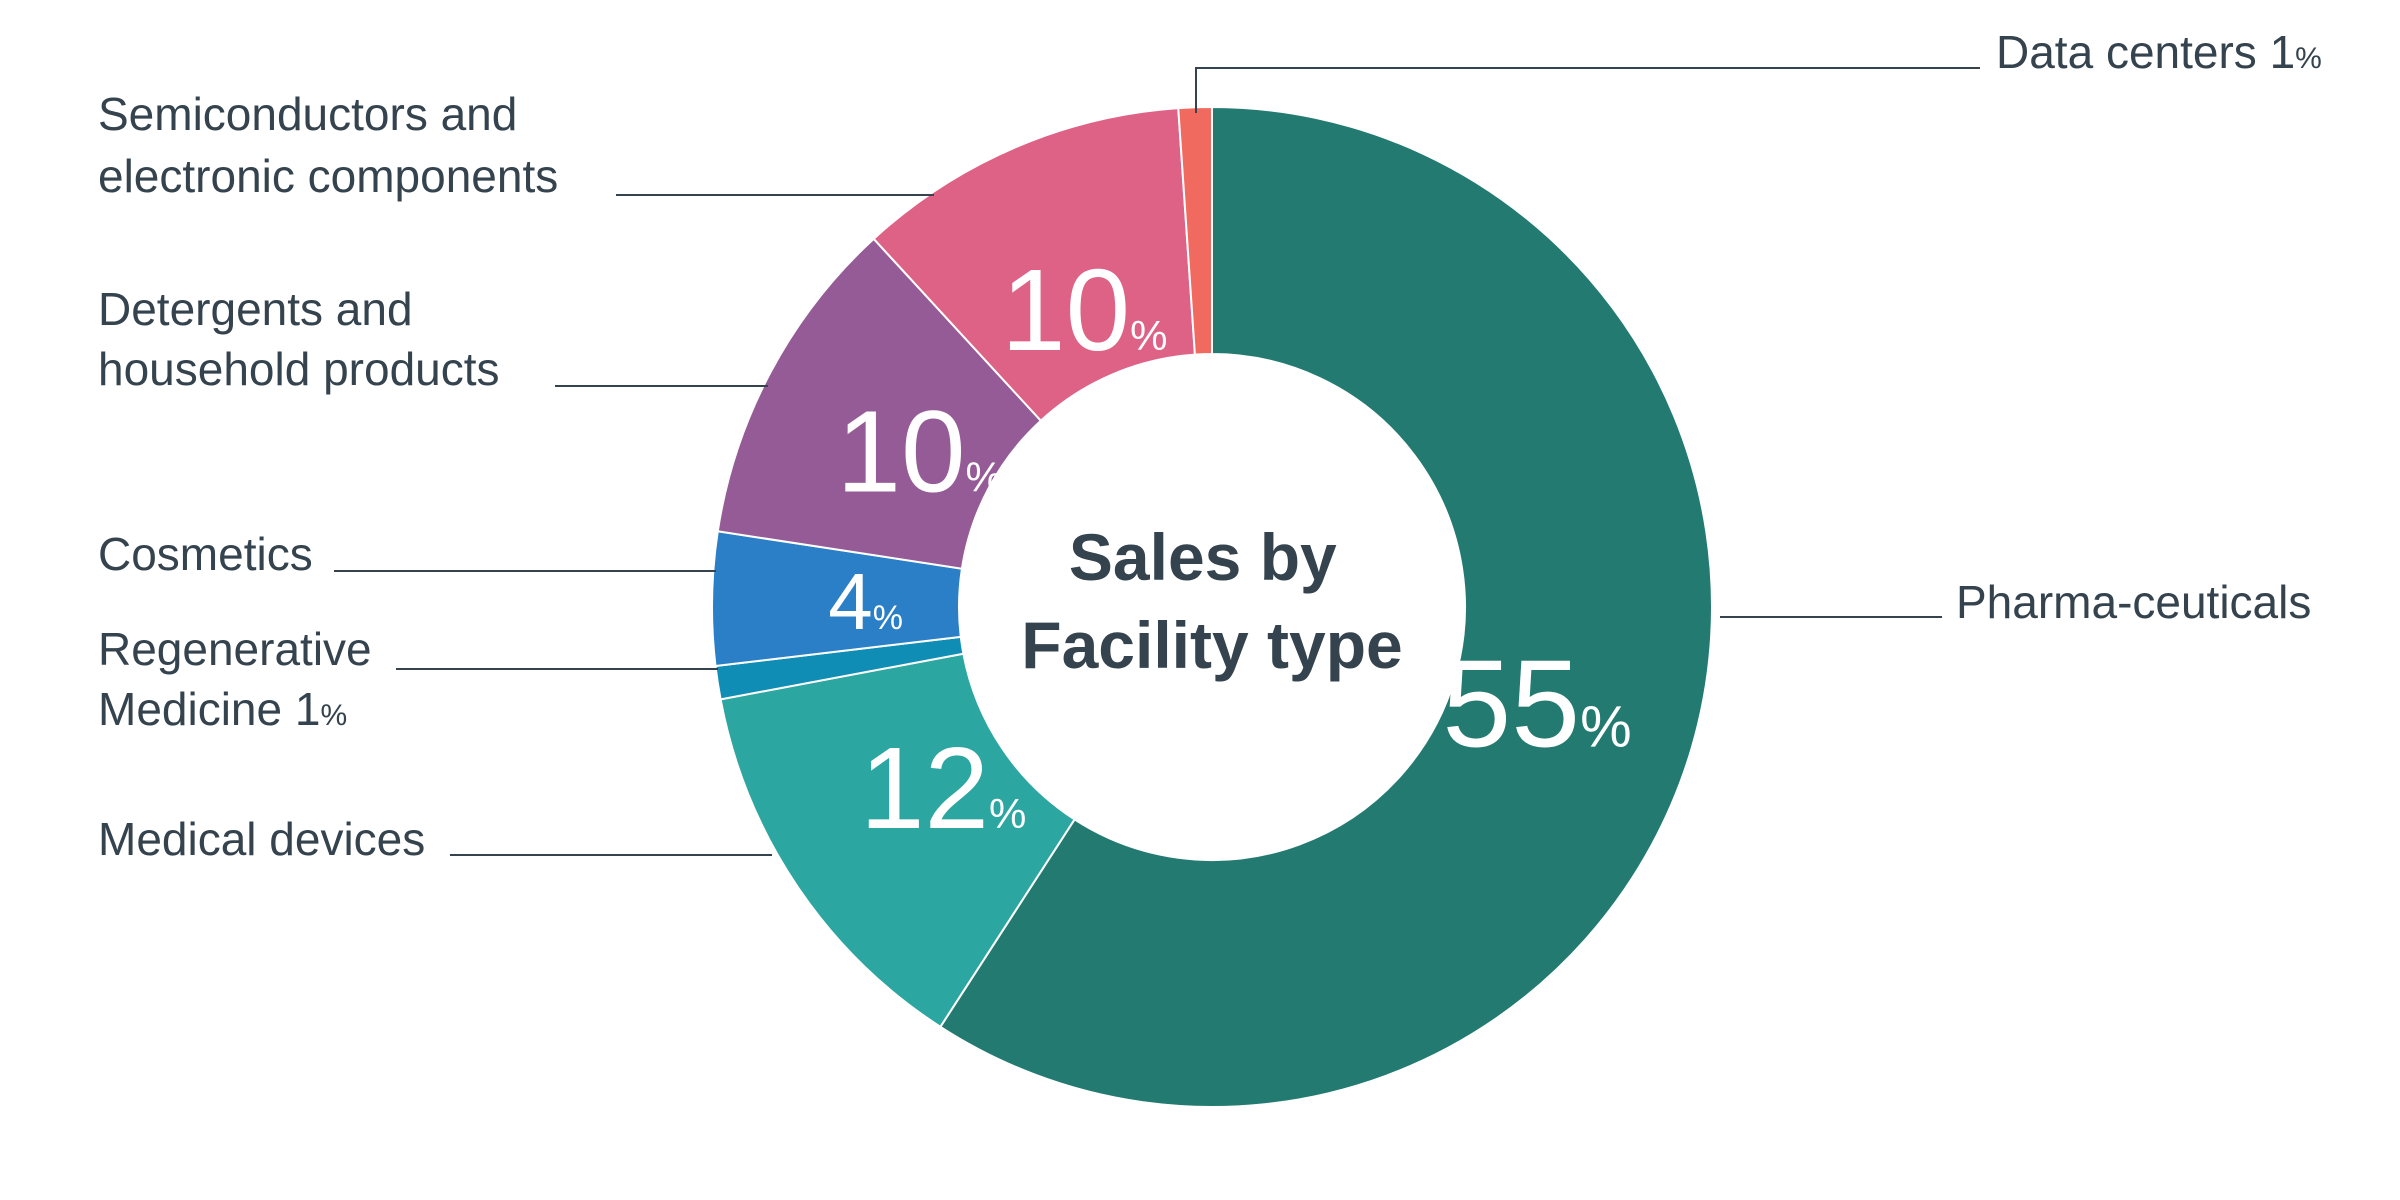 The image size is (2400, 1200). What do you see at coordinates (299, 339) in the screenshot?
I see `category-label-detergents-and-household-products: Detergents and household products` at bounding box center [299, 339].